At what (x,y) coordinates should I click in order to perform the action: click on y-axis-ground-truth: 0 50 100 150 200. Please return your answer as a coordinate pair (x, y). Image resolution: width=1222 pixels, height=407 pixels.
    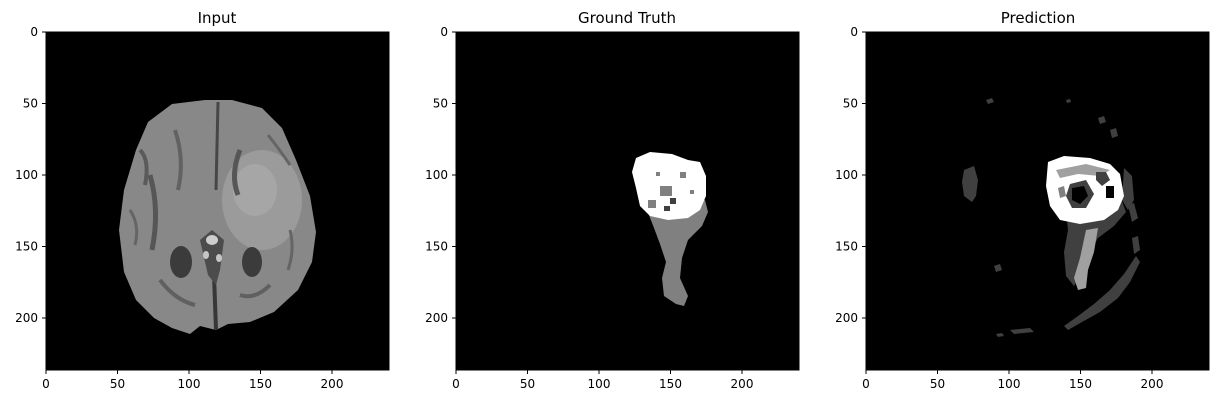
    Looking at the image, I should click on (440, 175).